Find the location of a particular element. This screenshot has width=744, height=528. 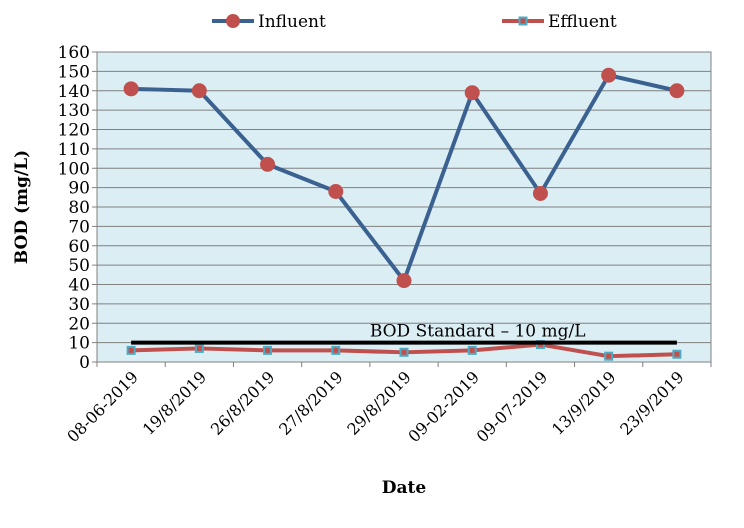

legend-item-influent: Influent is located at coordinates (269, 22).